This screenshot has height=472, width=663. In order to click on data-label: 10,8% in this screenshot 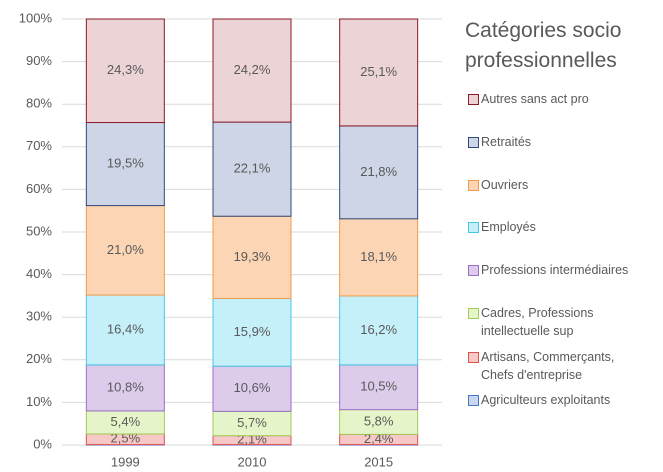, I will do `click(125, 386)`.